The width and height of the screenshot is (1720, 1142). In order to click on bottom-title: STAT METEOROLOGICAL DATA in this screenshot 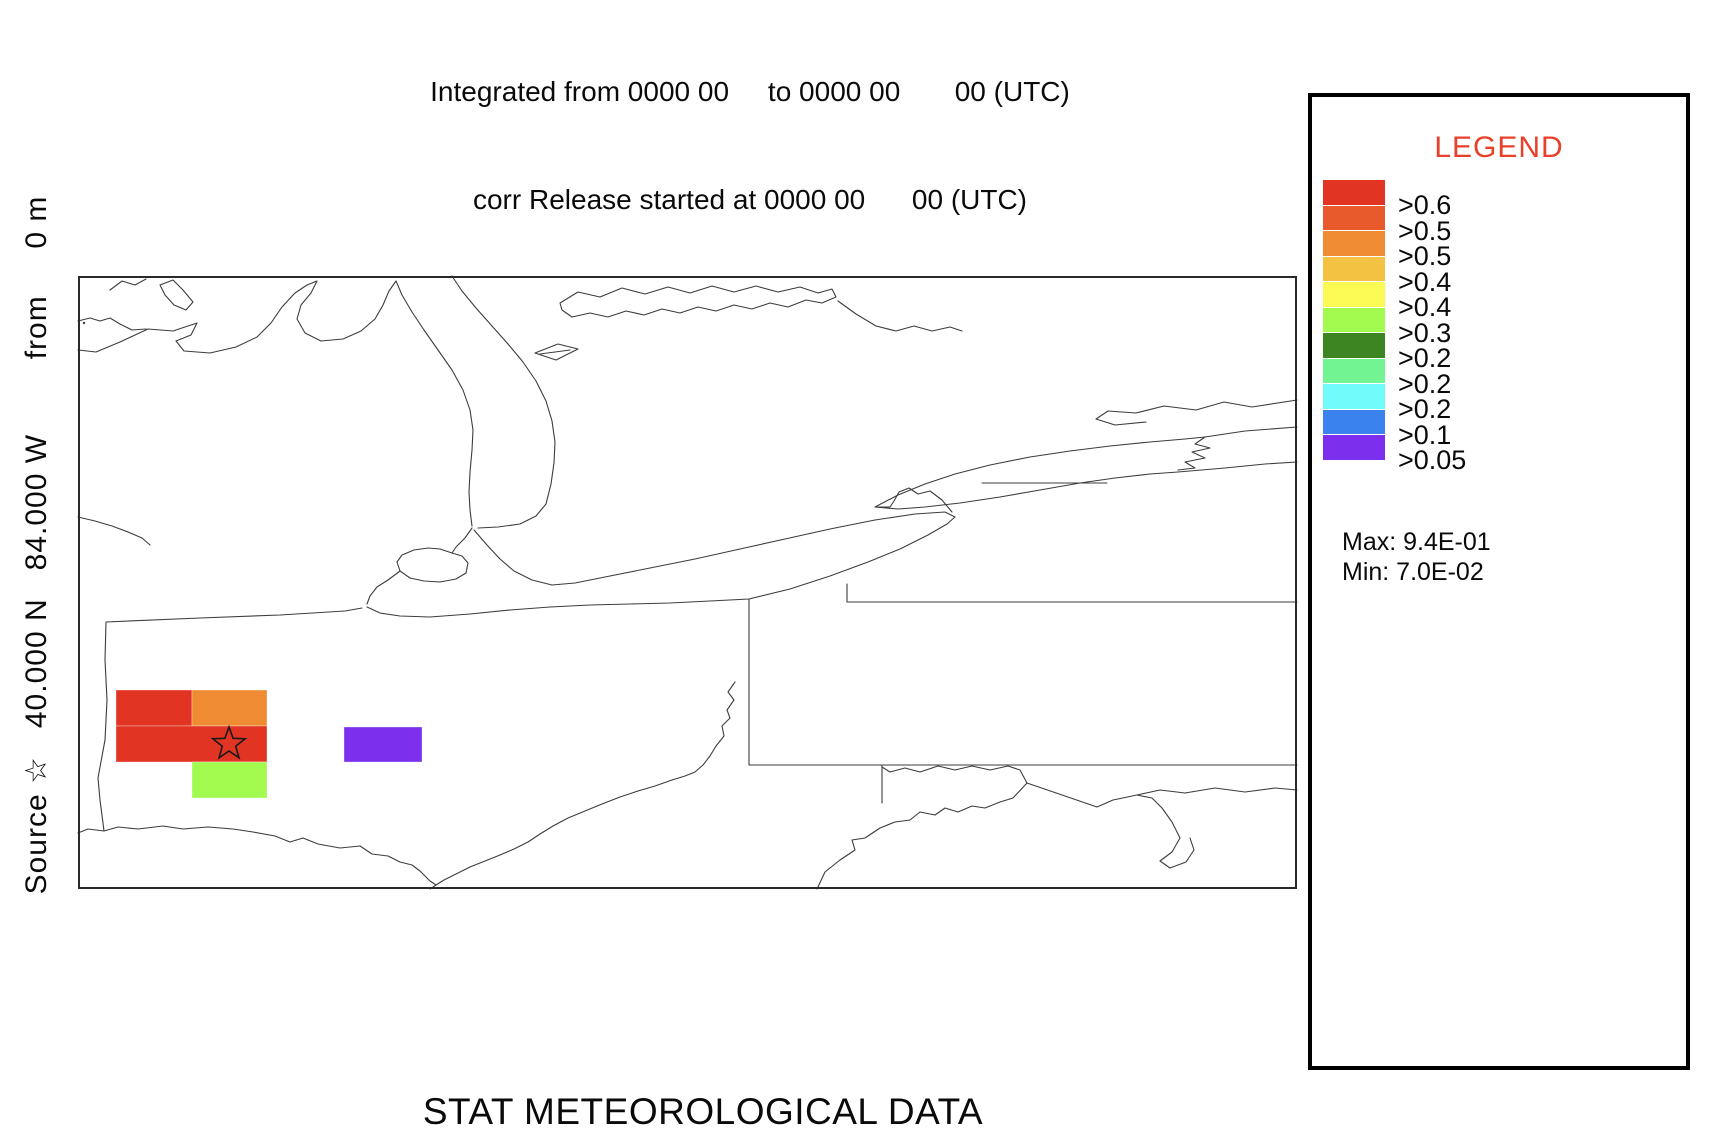, I will do `click(703, 1111)`.